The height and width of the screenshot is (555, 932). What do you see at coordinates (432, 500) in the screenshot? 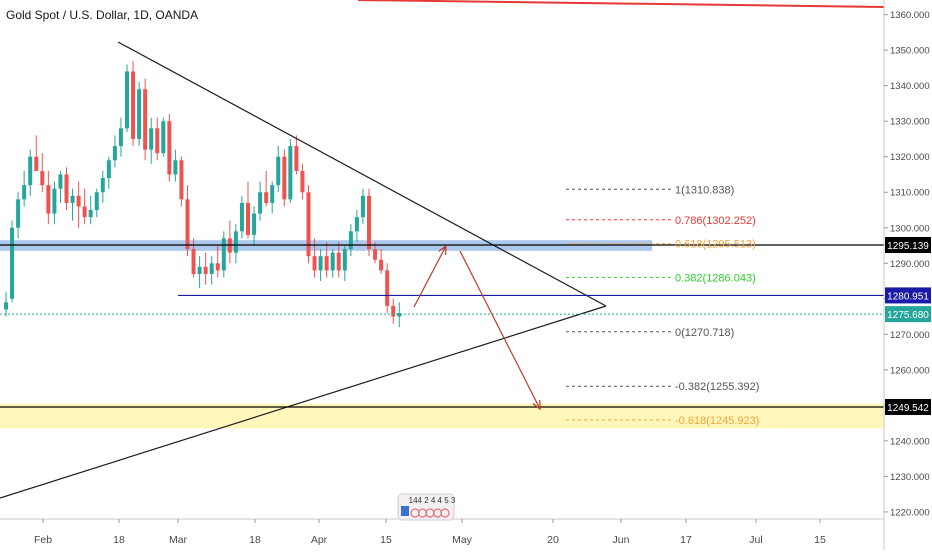
I see `logo-text: 144 2 4 4 5 3` at bounding box center [432, 500].